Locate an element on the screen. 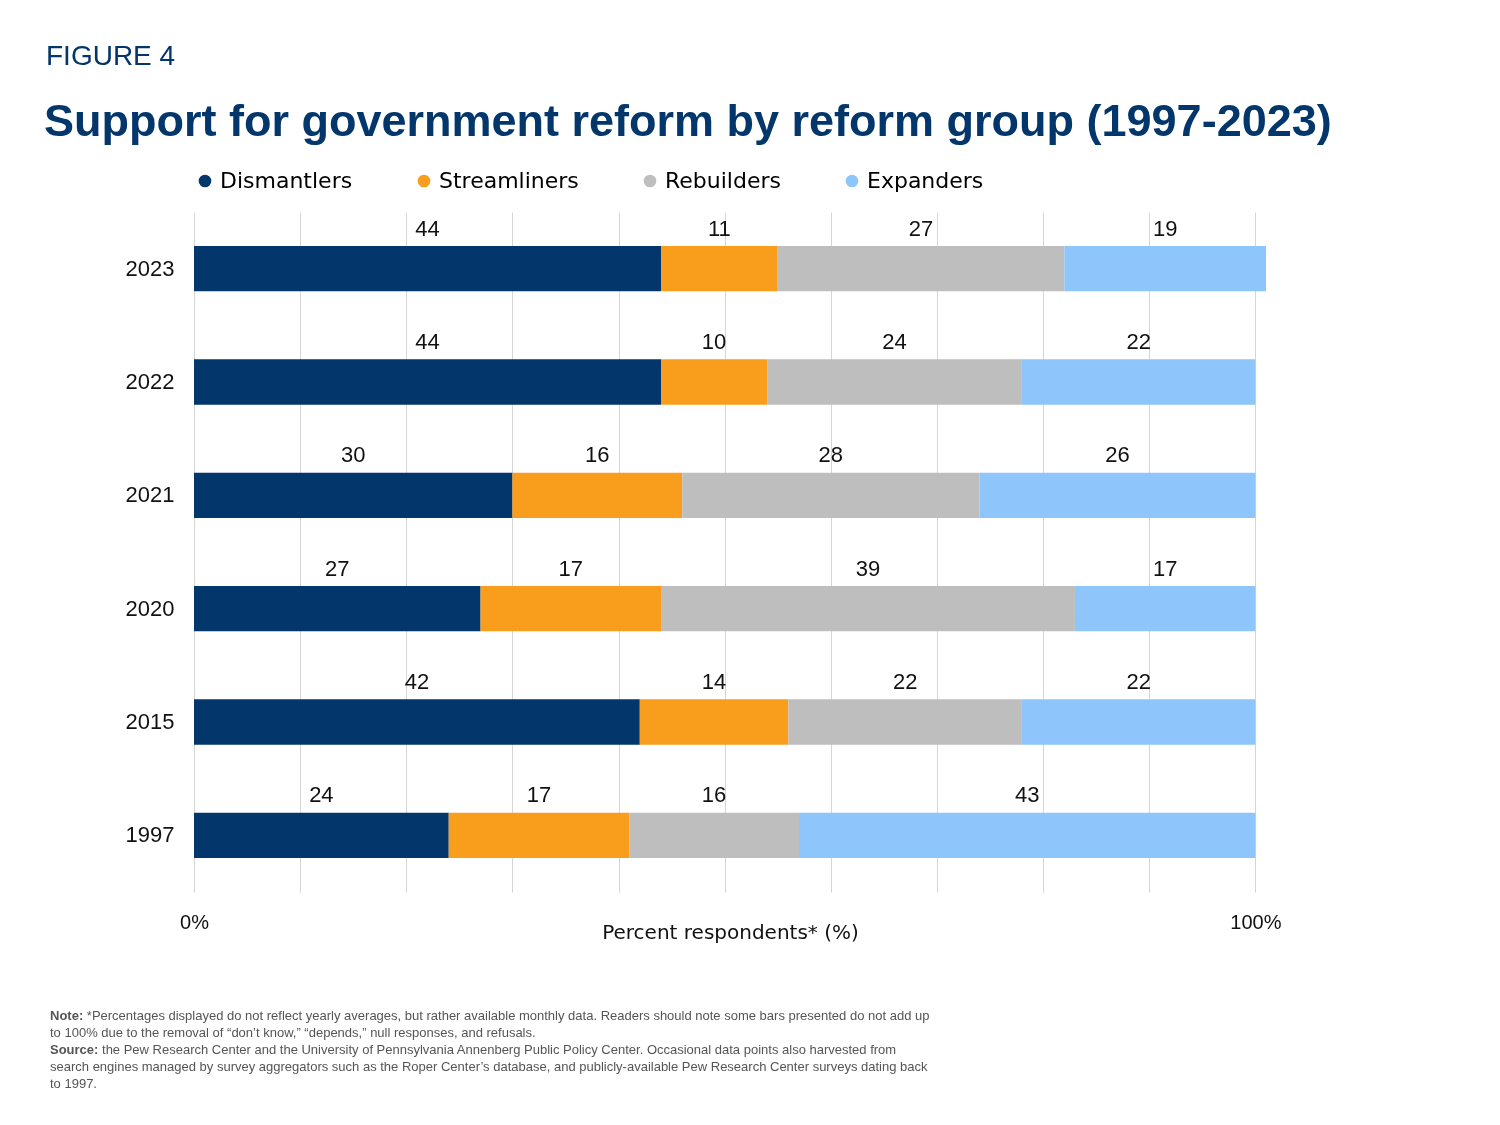  legend-label: Streamliners is located at coordinates (509, 180).